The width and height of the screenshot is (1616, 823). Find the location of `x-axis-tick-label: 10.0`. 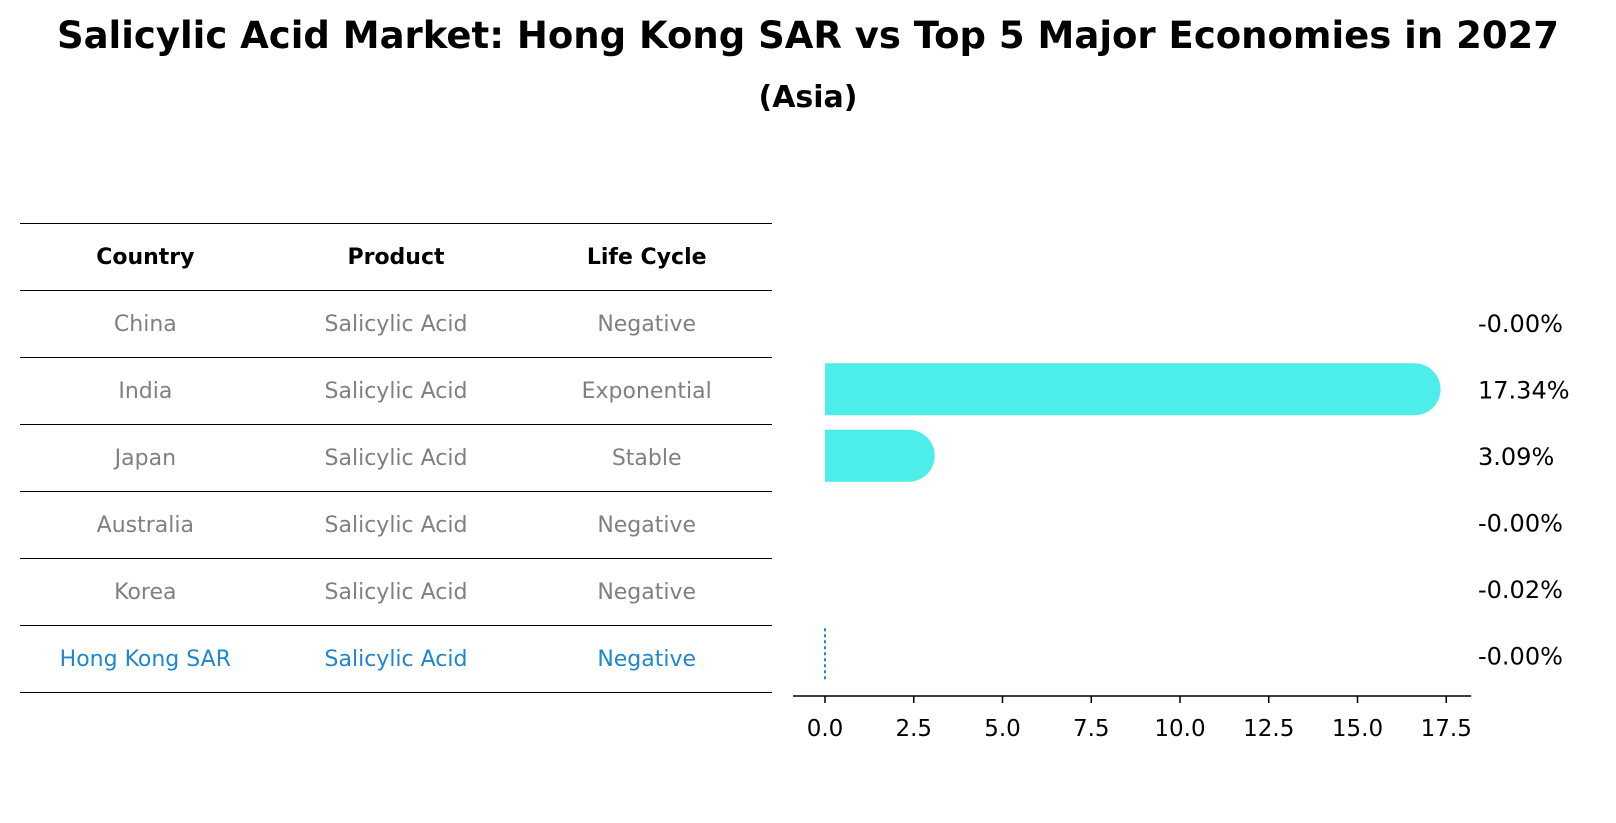

x-axis-tick-label: 10.0 is located at coordinates (1179, 729).